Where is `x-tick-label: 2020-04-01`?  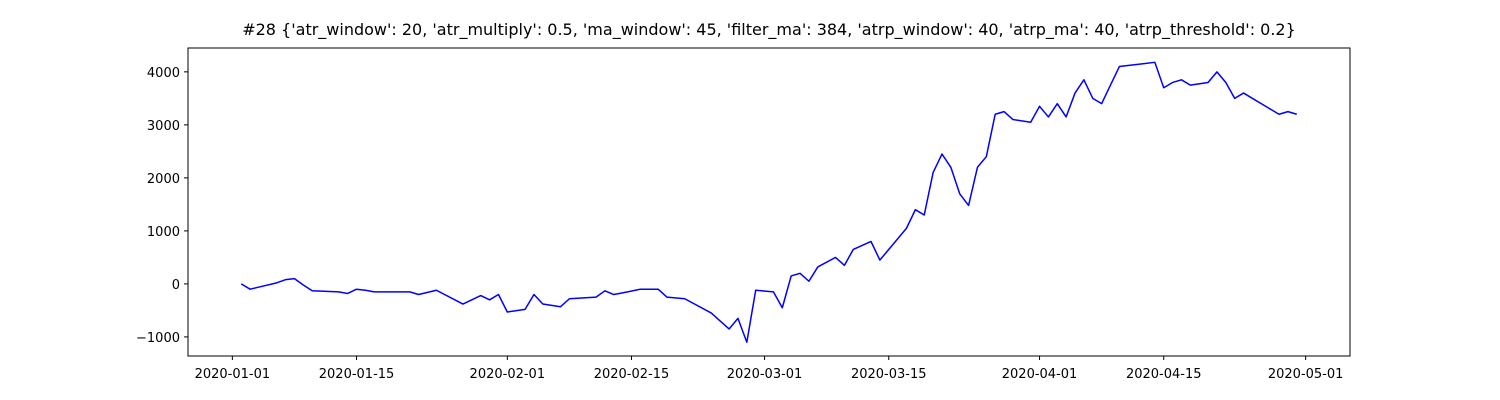 x-tick-label: 2020-04-01 is located at coordinates (1040, 374).